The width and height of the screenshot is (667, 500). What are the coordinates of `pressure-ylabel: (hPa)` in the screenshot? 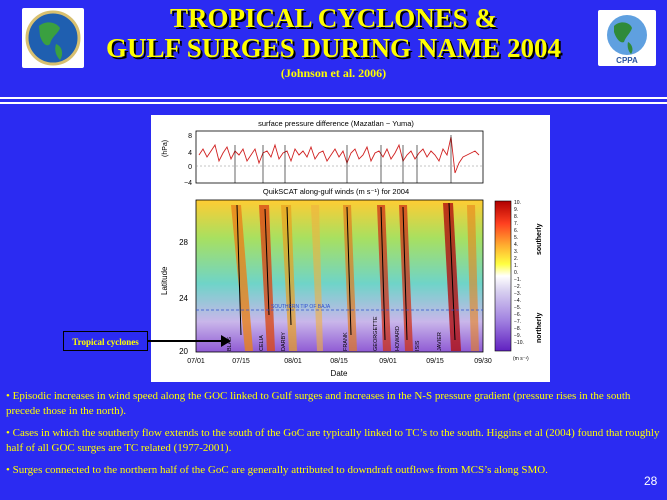 It's located at (165, 148).